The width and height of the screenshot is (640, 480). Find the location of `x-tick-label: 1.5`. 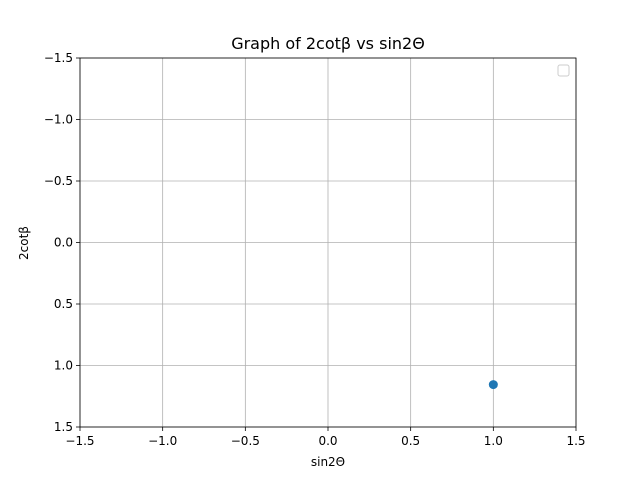

x-tick-label: 1.5 is located at coordinates (575, 441).